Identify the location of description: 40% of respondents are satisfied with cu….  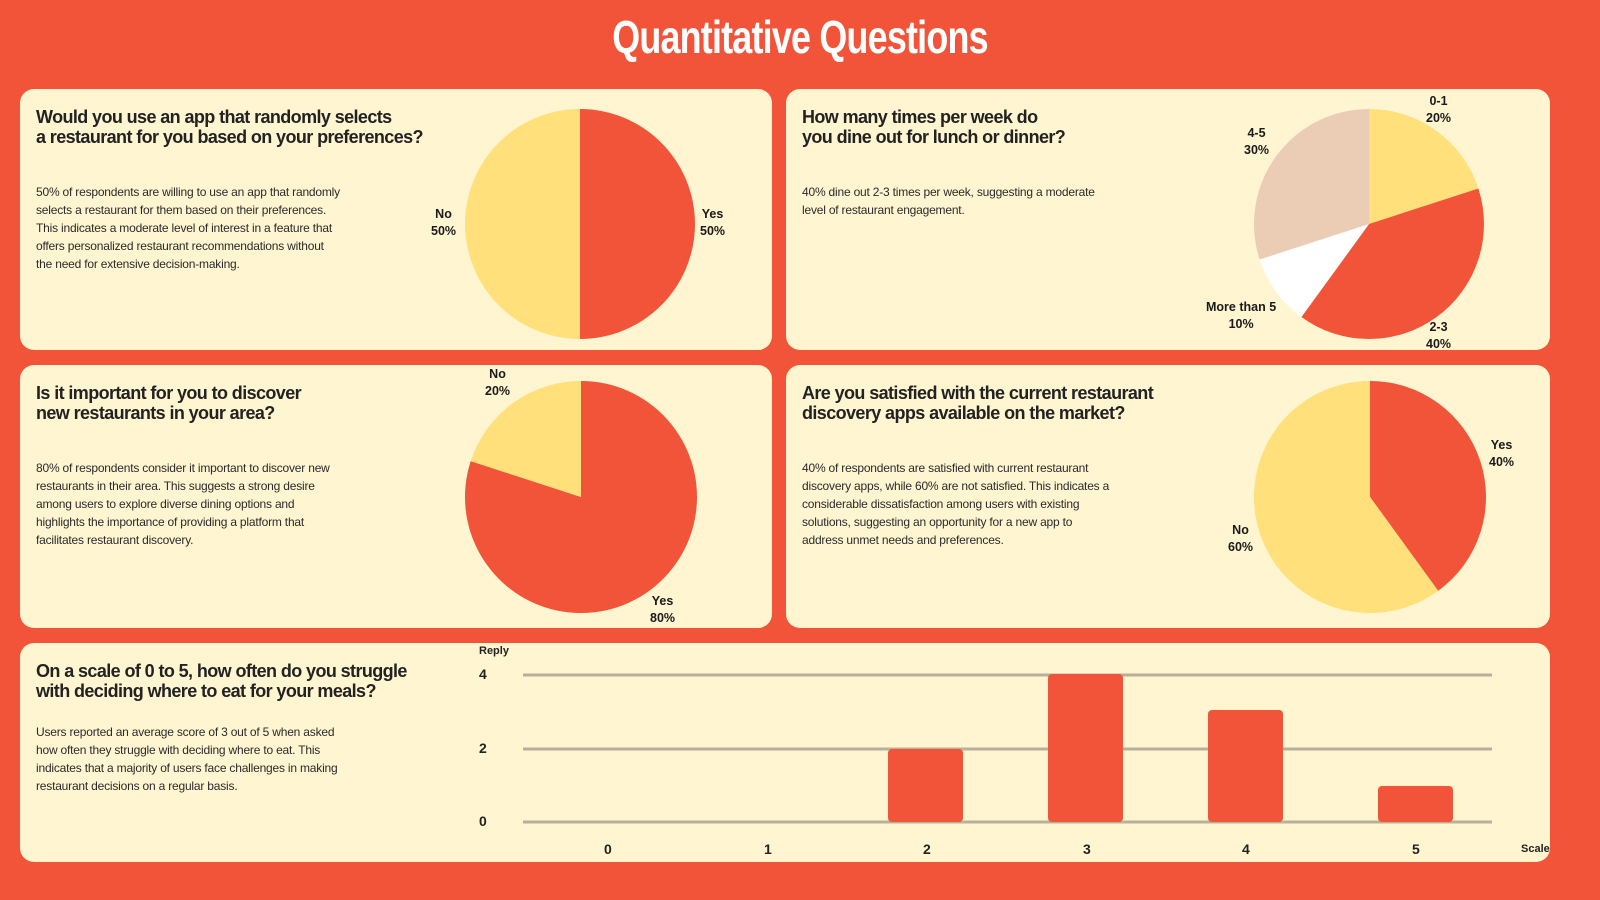
(956, 504).